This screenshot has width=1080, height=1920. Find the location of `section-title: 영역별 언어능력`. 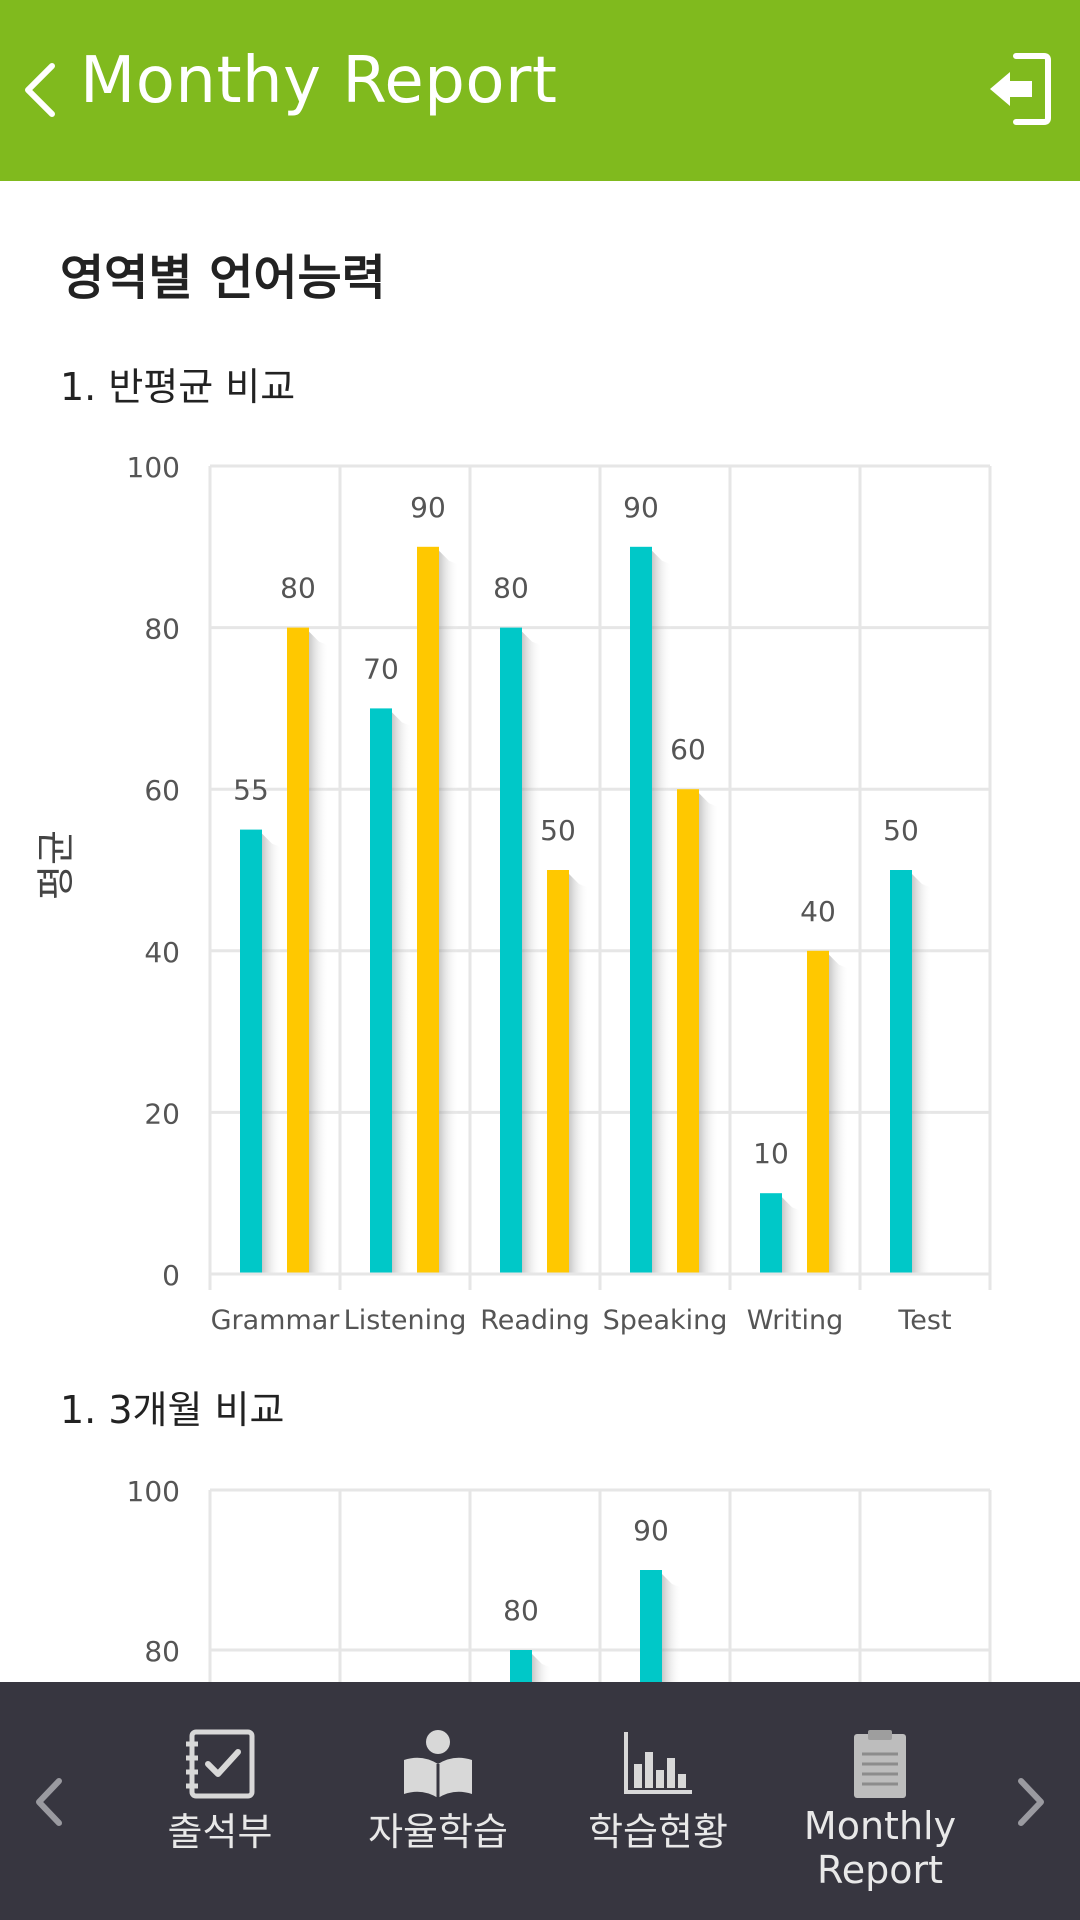

section-title: 영역별 언어능력 is located at coordinates (223, 278).